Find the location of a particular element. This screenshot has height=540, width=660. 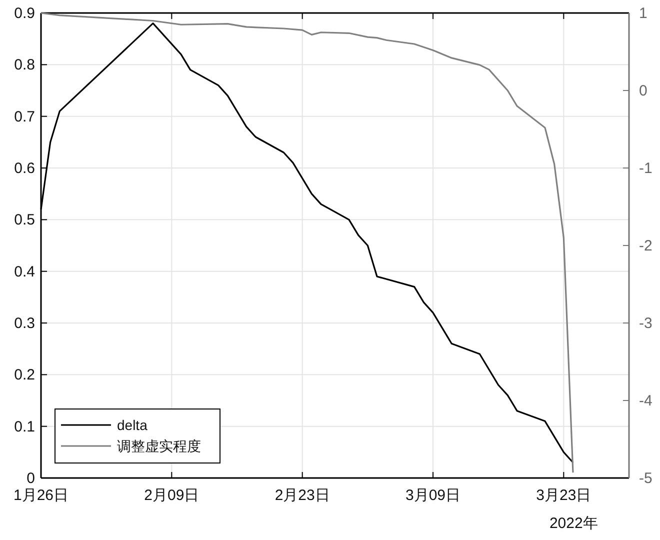

y-tick-label: 0.4 is located at coordinates (24, 271).